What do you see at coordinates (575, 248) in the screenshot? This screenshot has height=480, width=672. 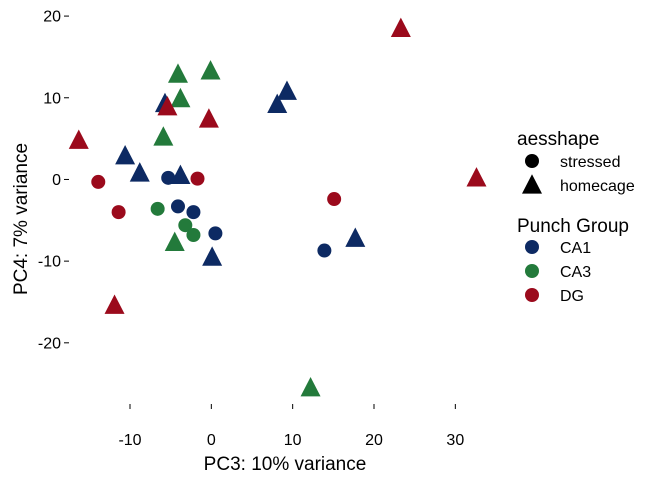 I see `legend-color-ca1-label: CA1` at bounding box center [575, 248].